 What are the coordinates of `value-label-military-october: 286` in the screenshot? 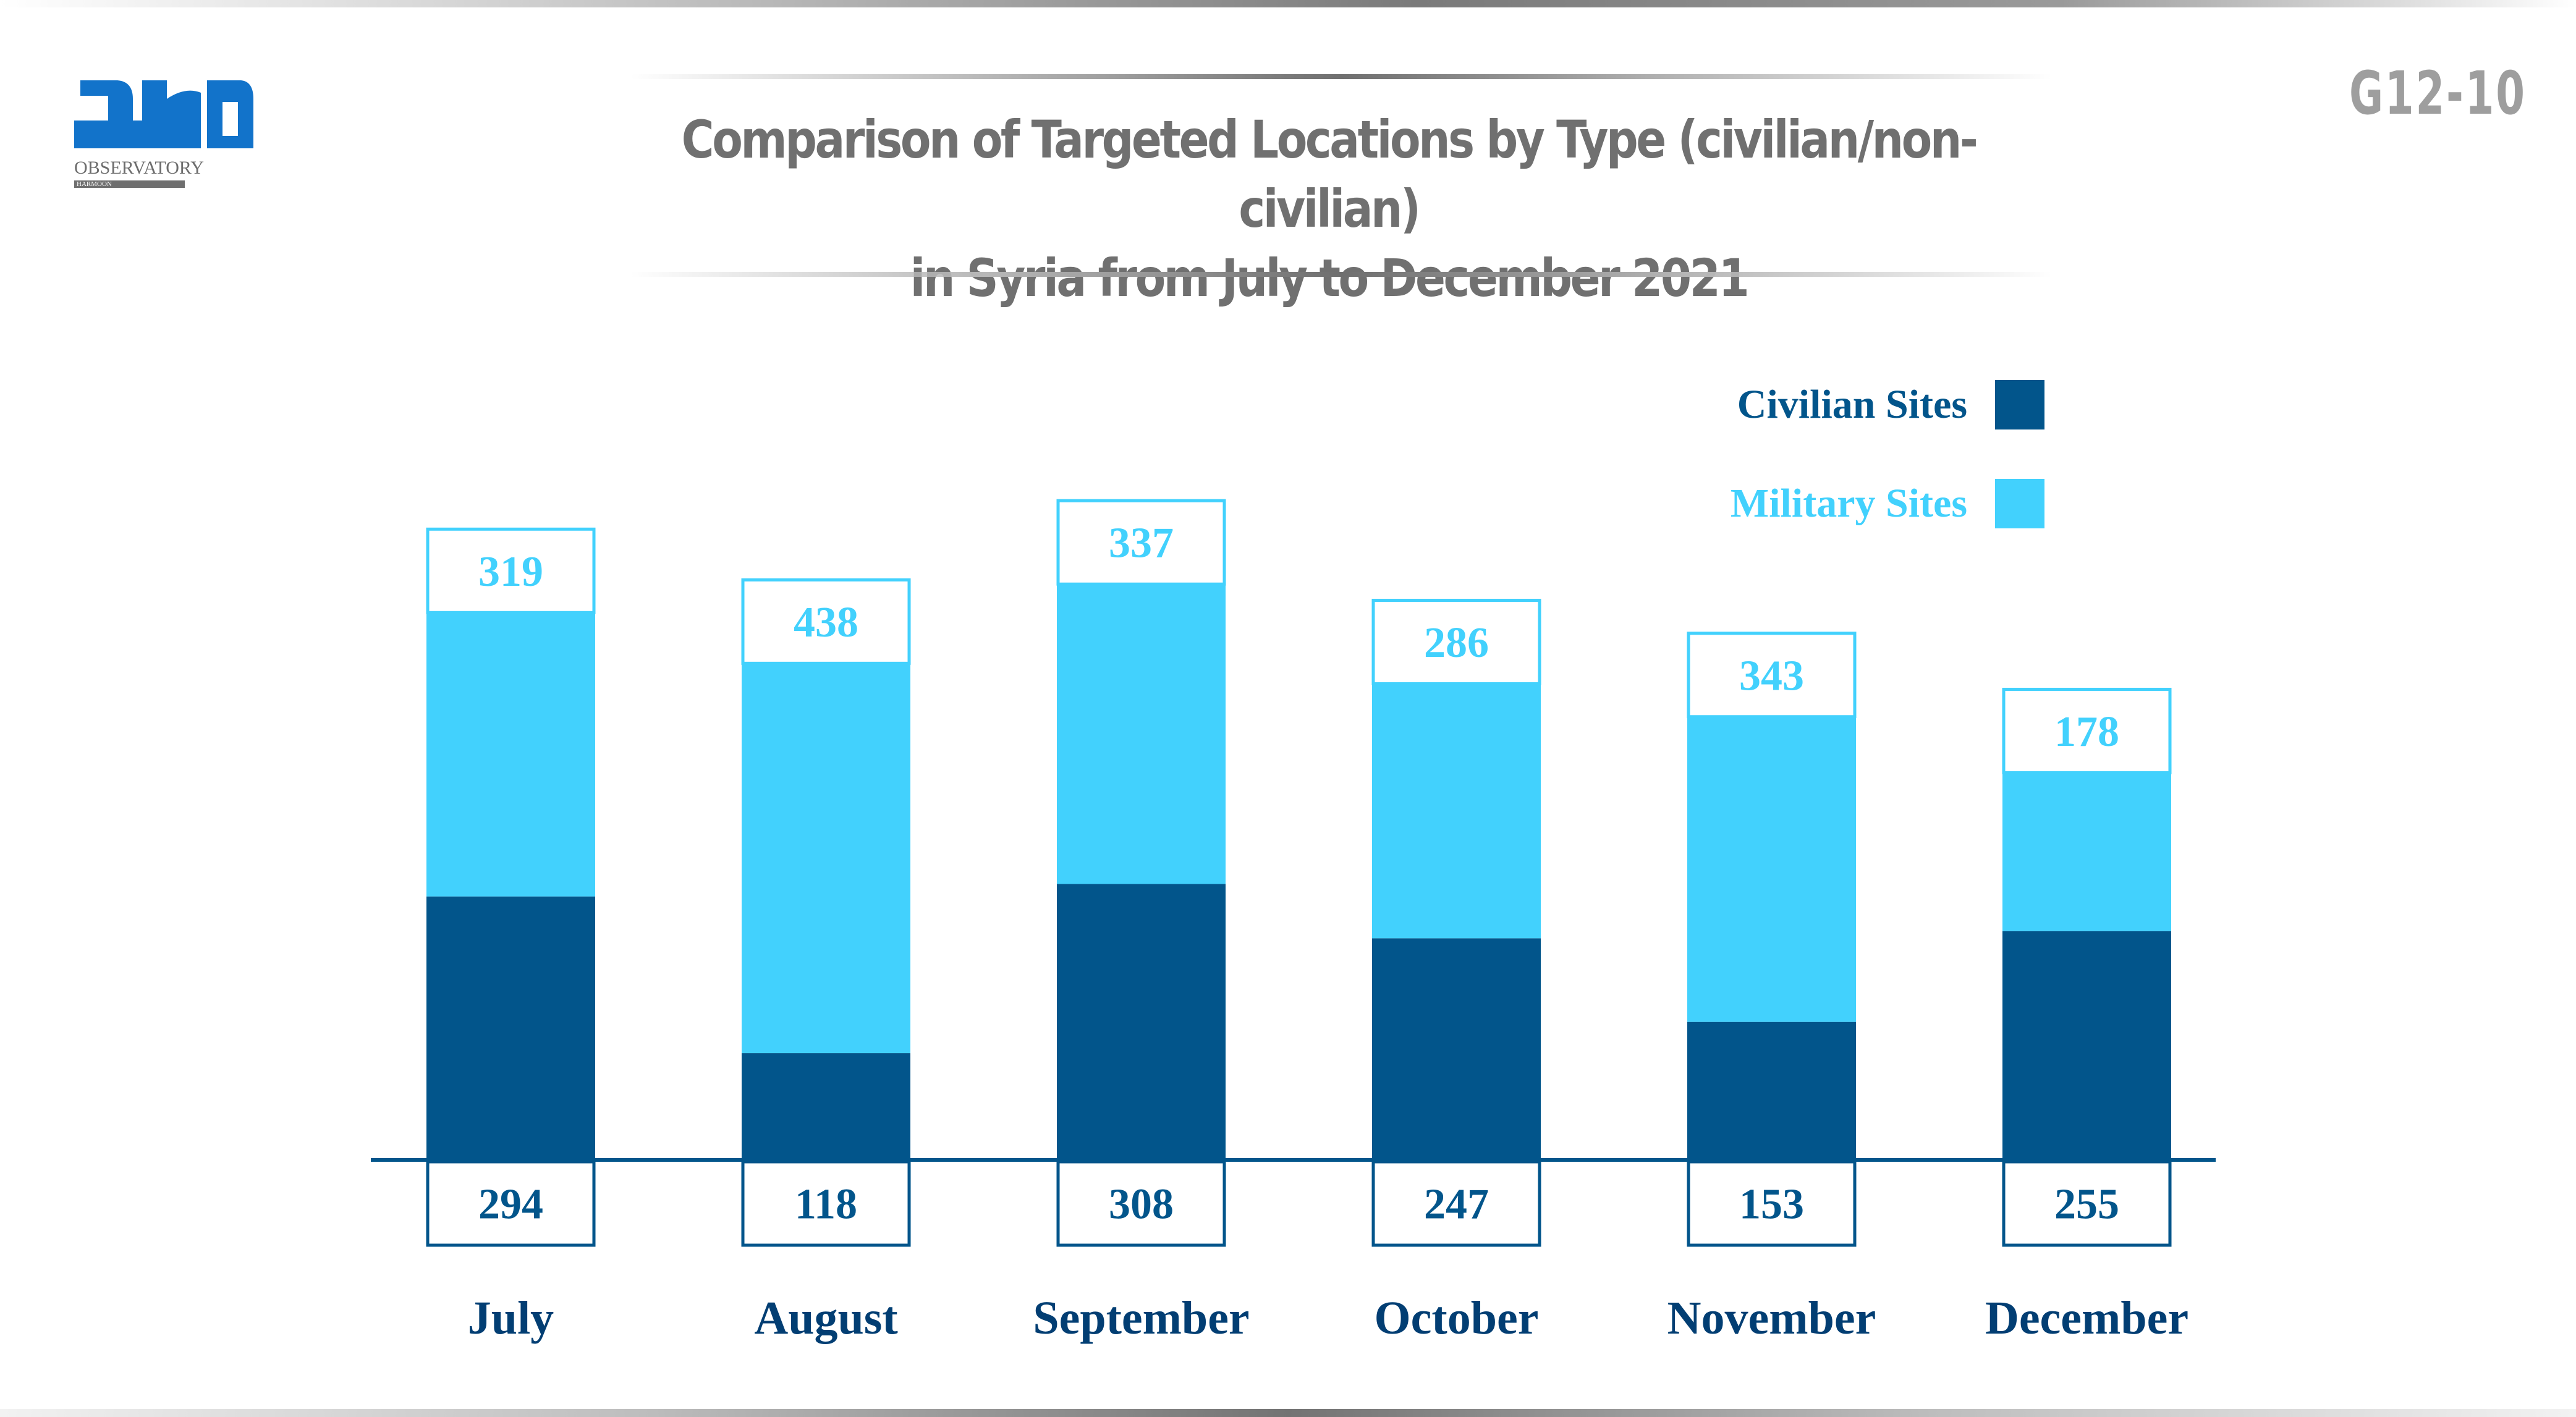 It's located at (1456, 643).